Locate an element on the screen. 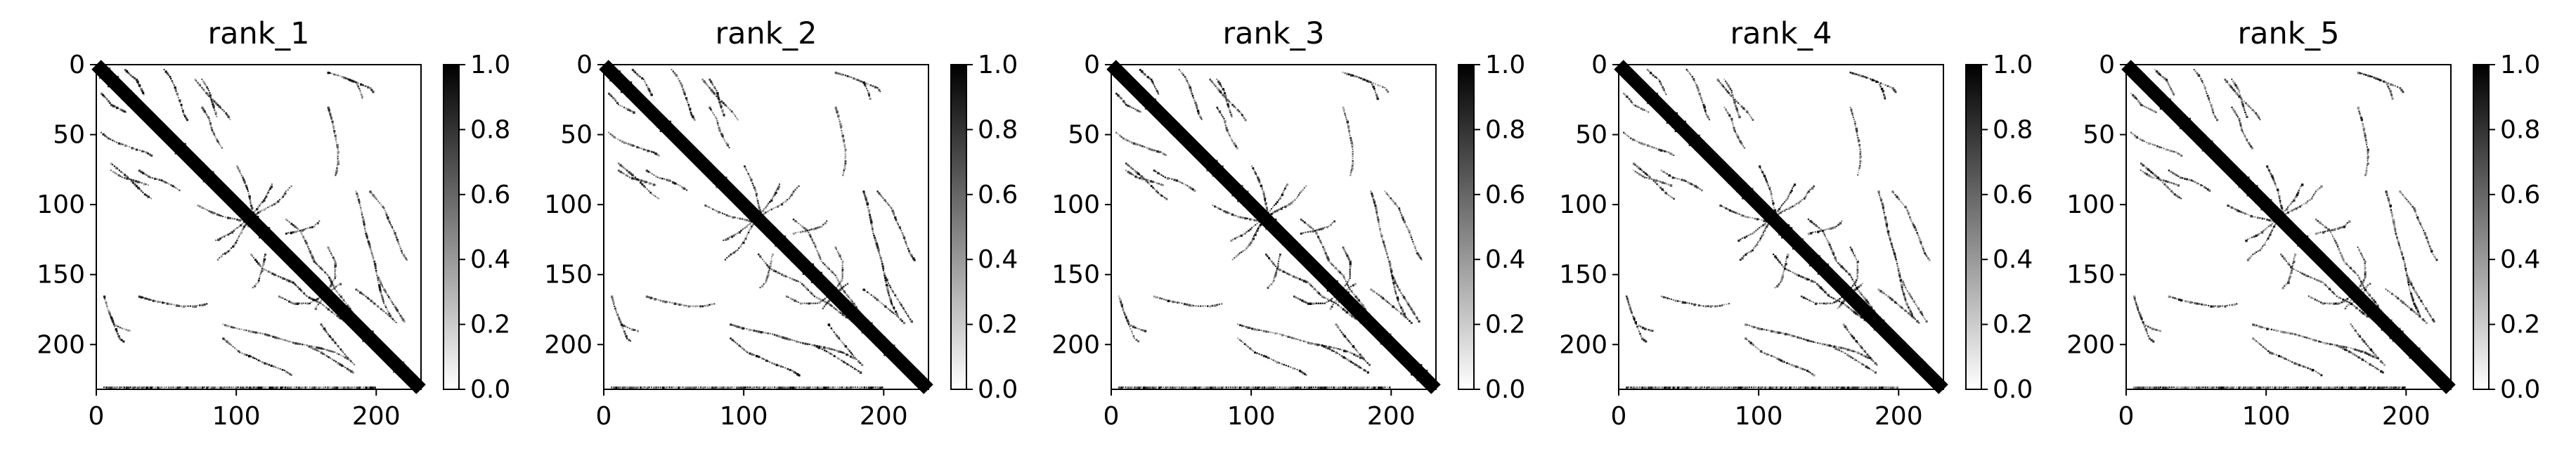 The image size is (2576, 461). colorbar-tick-label: 0.8 is located at coordinates (490, 129).